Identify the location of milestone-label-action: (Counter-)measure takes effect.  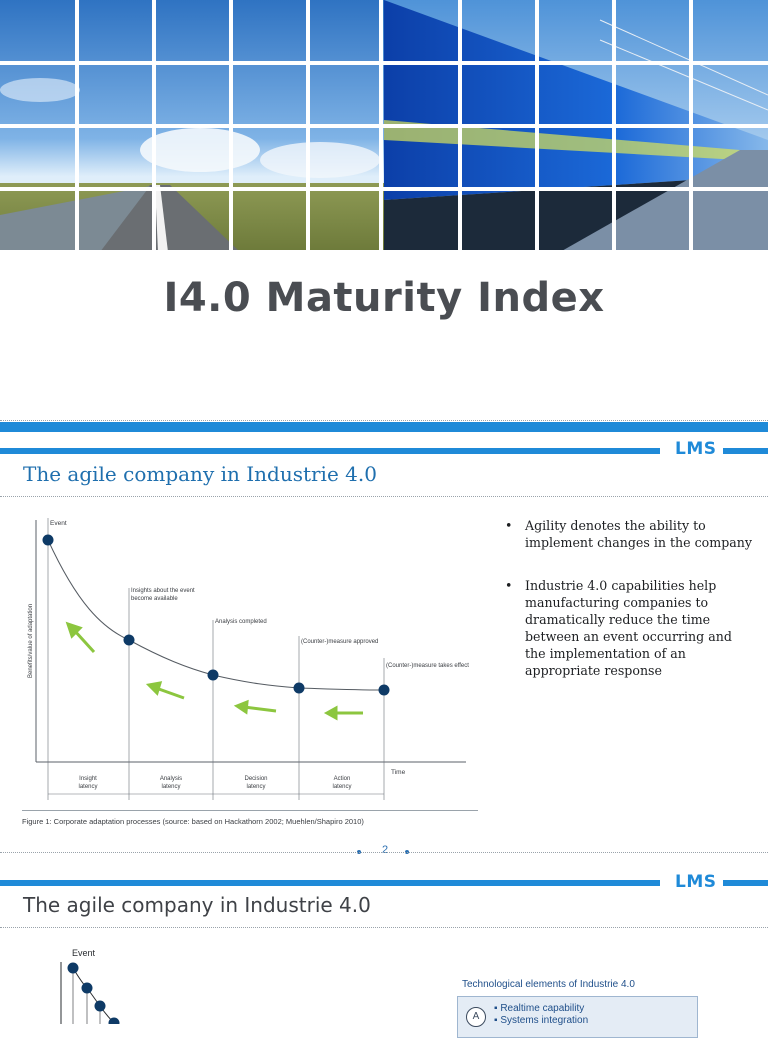
(427, 666).